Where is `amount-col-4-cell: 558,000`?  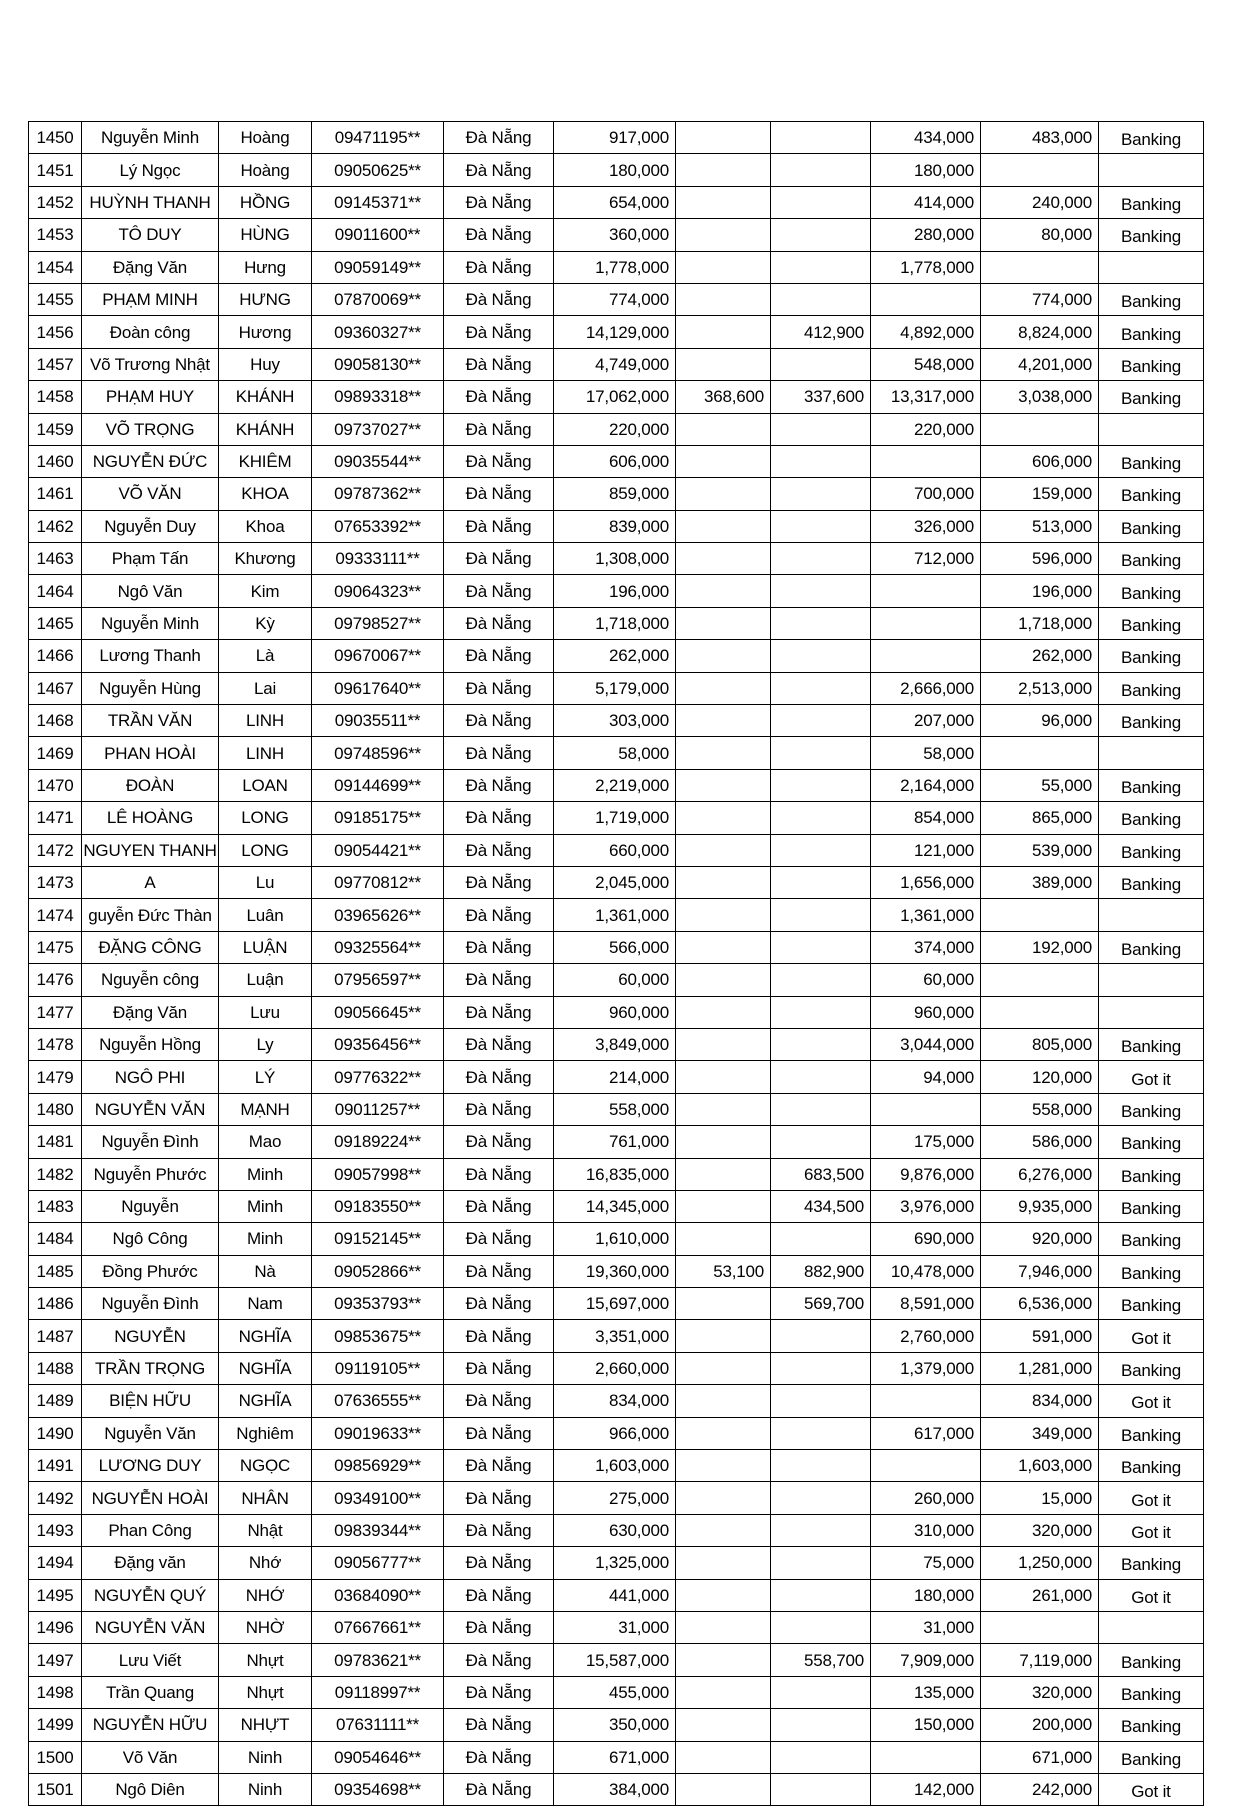
amount-col-4-cell: 558,000 is located at coordinates (1039, 1109).